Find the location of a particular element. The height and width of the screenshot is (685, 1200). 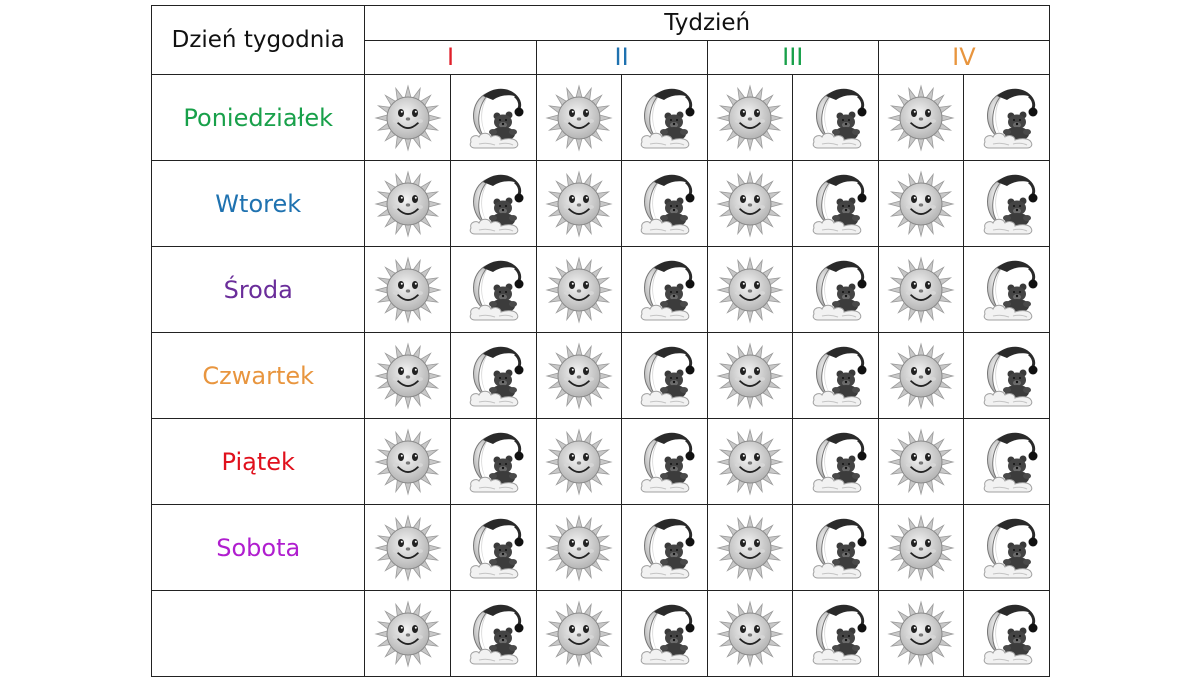

day-label: Środa is located at coordinates (258, 289).